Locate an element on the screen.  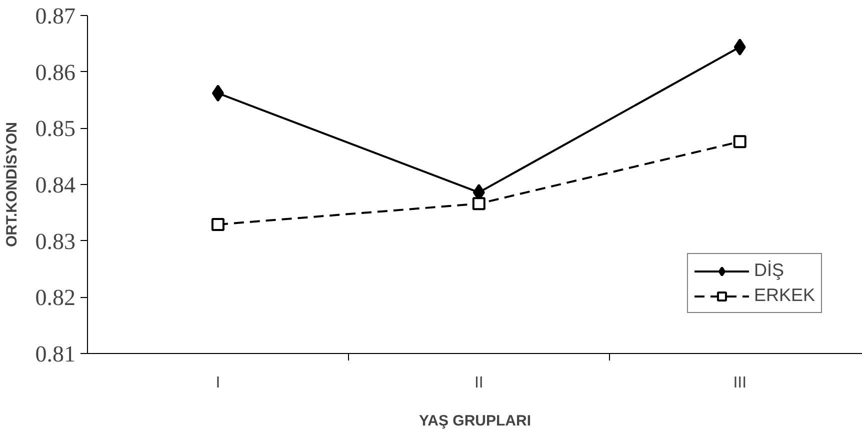
y-tick-label: 0.84 is located at coordinates (55, 185).